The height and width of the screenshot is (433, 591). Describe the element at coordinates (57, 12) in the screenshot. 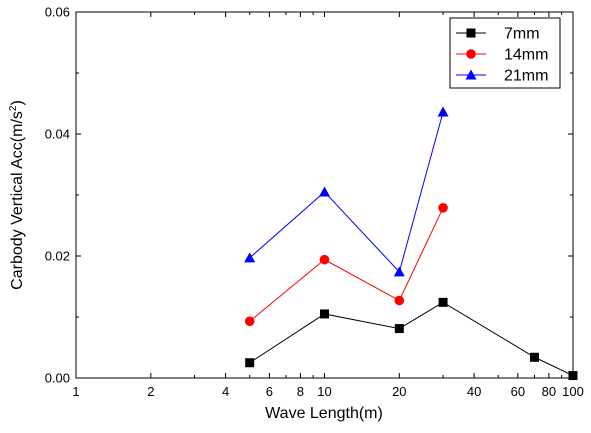

I see `y-tick-label: 0.06` at that location.